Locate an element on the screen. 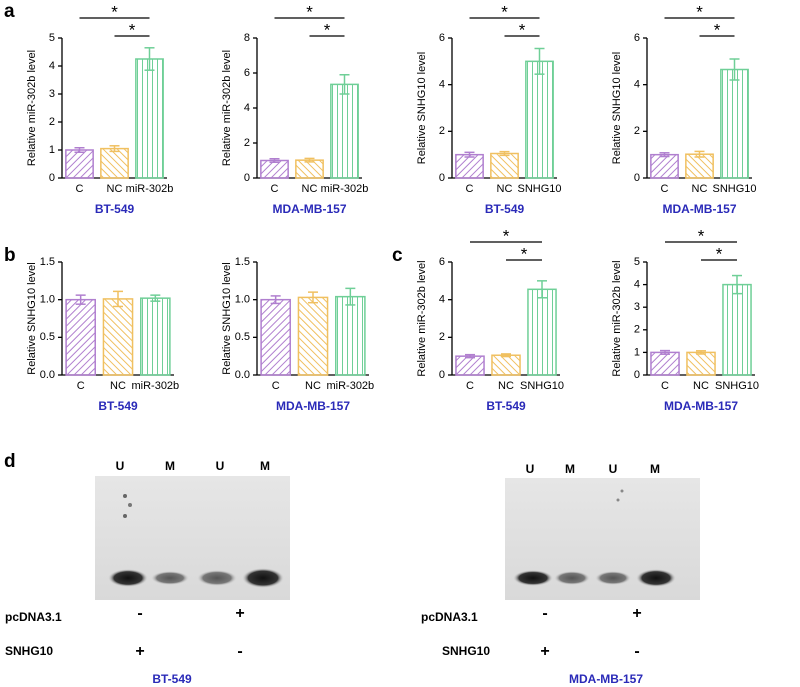 The height and width of the screenshot is (687, 800). x-axis-label: MDA-MB-157 is located at coordinates (699, 209).